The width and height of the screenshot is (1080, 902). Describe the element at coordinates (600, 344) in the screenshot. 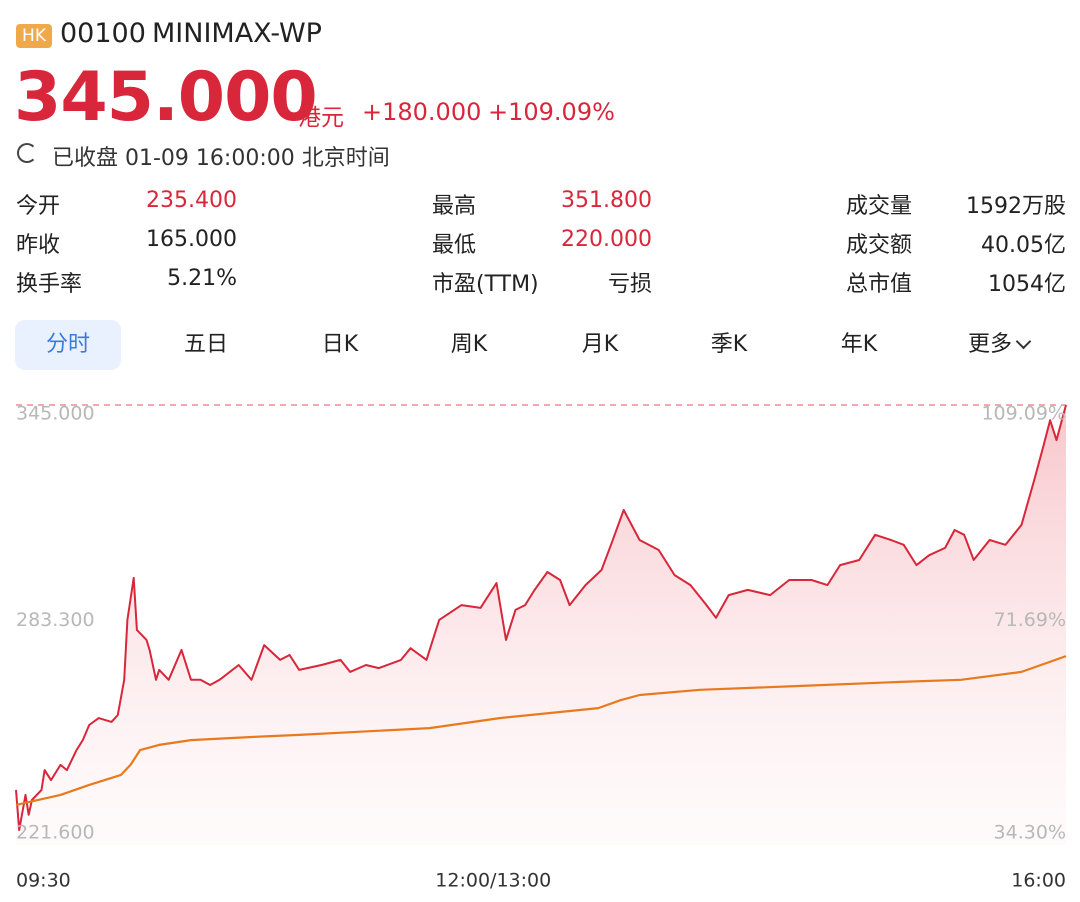

I see `tab: 月K` at that location.